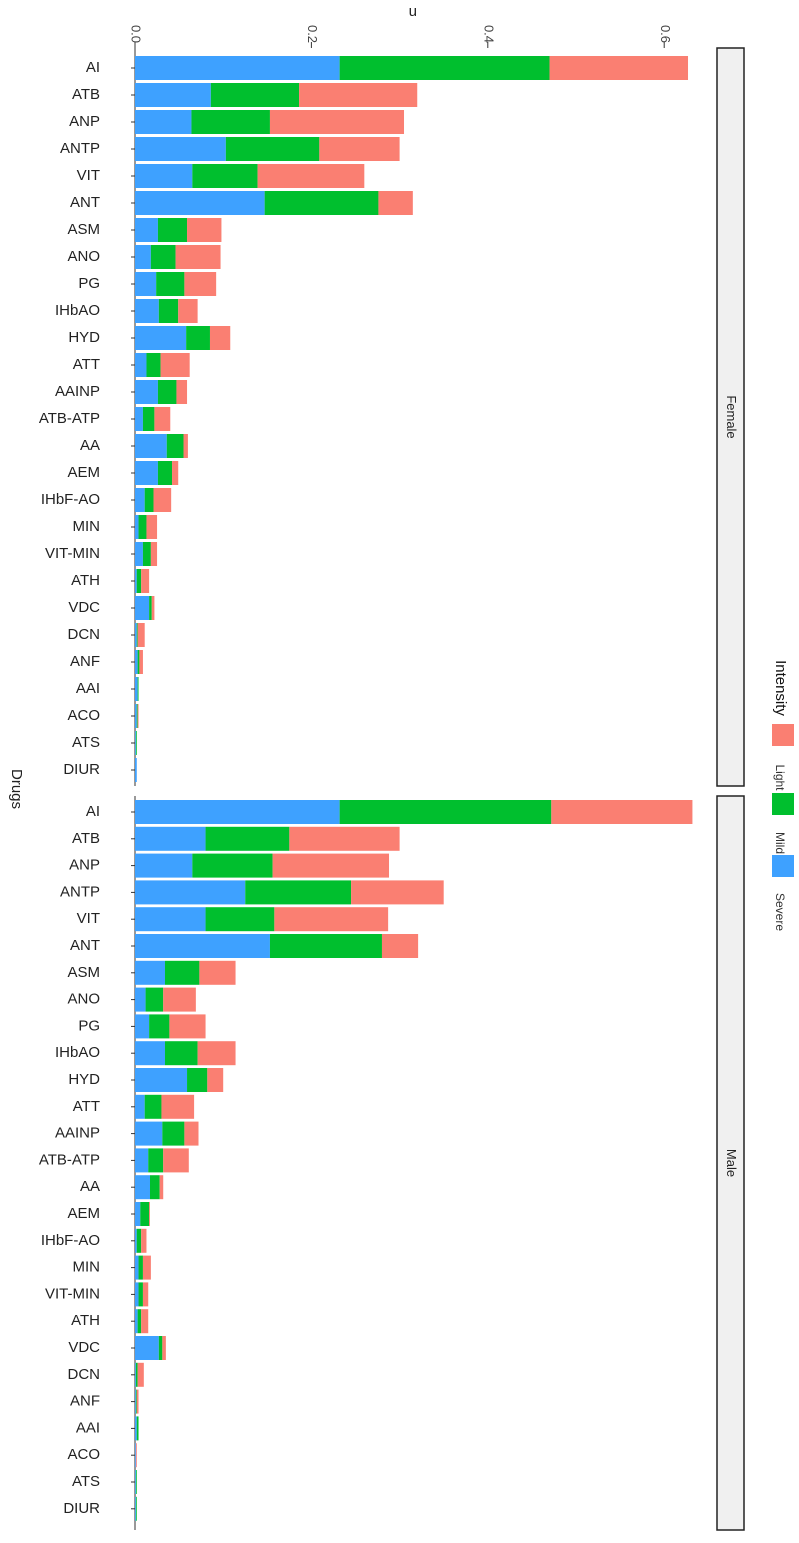 Image resolution: width=799 pixels, height=1543 pixels. Describe the element at coordinates (83, 715) in the screenshot. I see `y-tick-label: ACO` at that location.